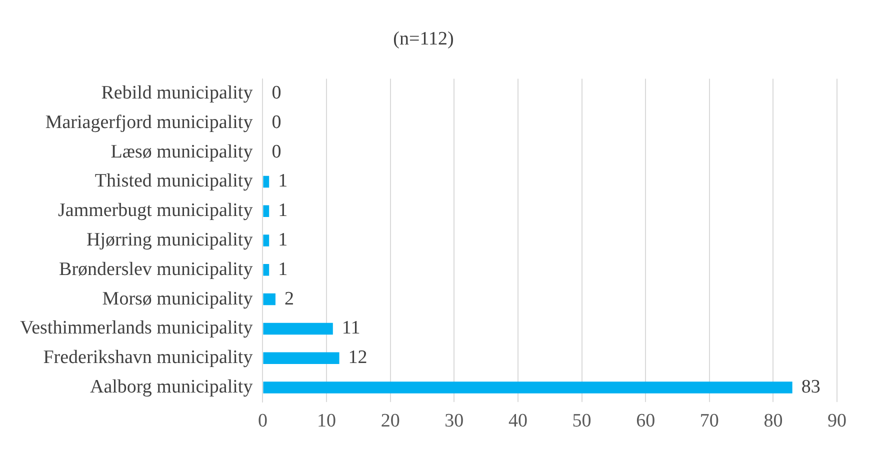  I want to click on chart-title: (n=112), so click(423, 39).